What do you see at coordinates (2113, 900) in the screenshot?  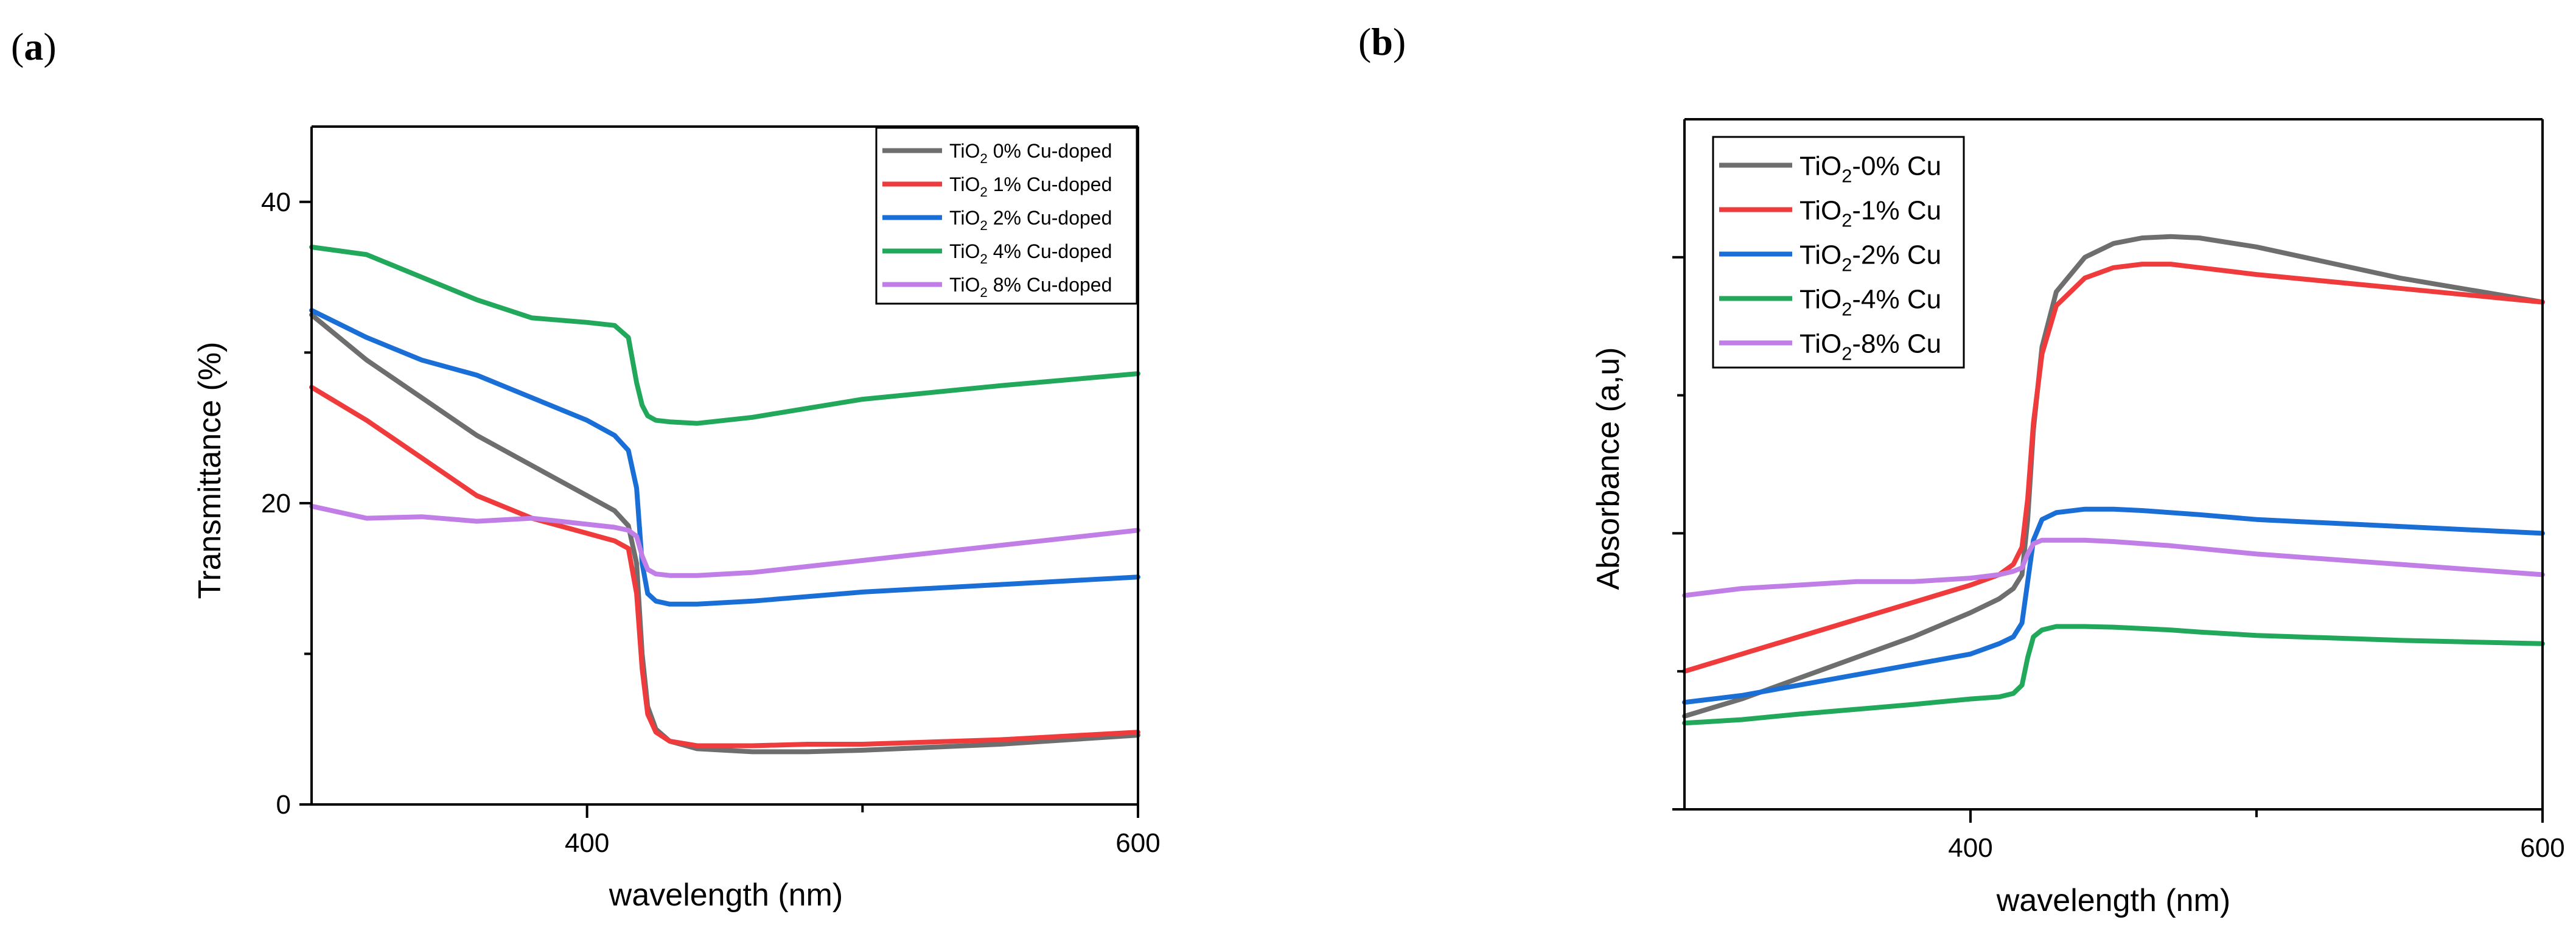 I see `panel-b-x-axis-title: wavelength (nm)` at bounding box center [2113, 900].